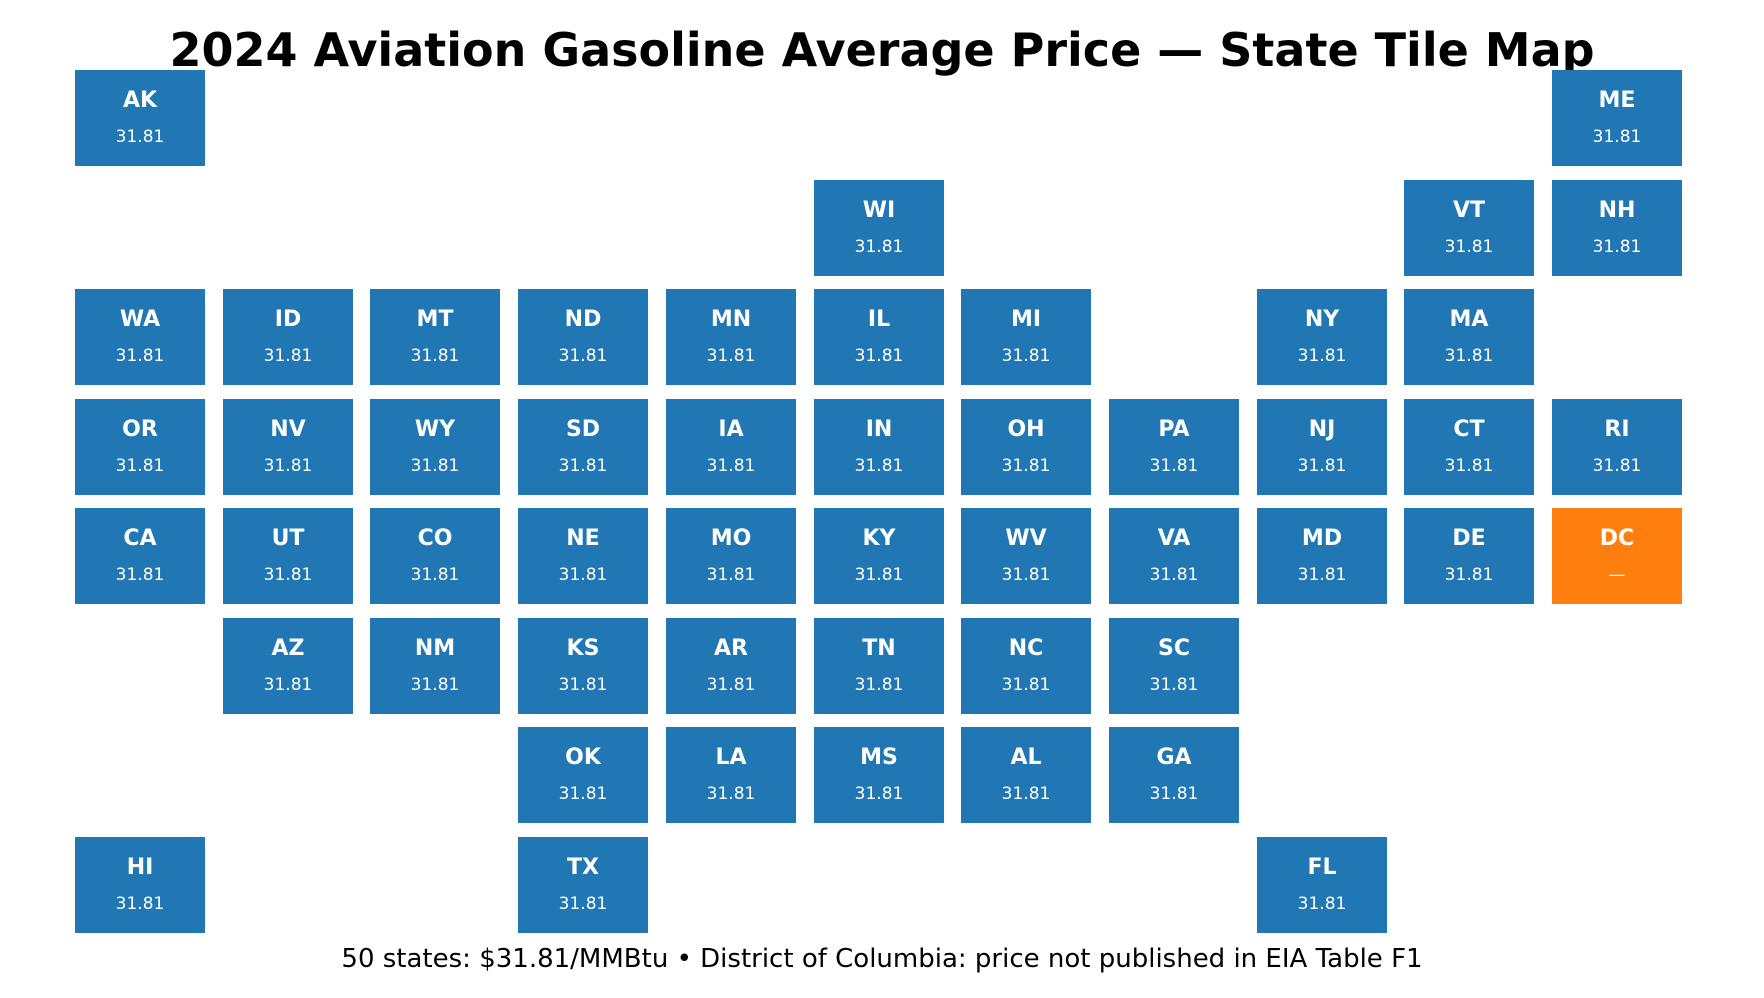 Image resolution: width=1764 pixels, height=998 pixels. What do you see at coordinates (1322, 867) in the screenshot?
I see `state-abbreviation: FL` at bounding box center [1322, 867].